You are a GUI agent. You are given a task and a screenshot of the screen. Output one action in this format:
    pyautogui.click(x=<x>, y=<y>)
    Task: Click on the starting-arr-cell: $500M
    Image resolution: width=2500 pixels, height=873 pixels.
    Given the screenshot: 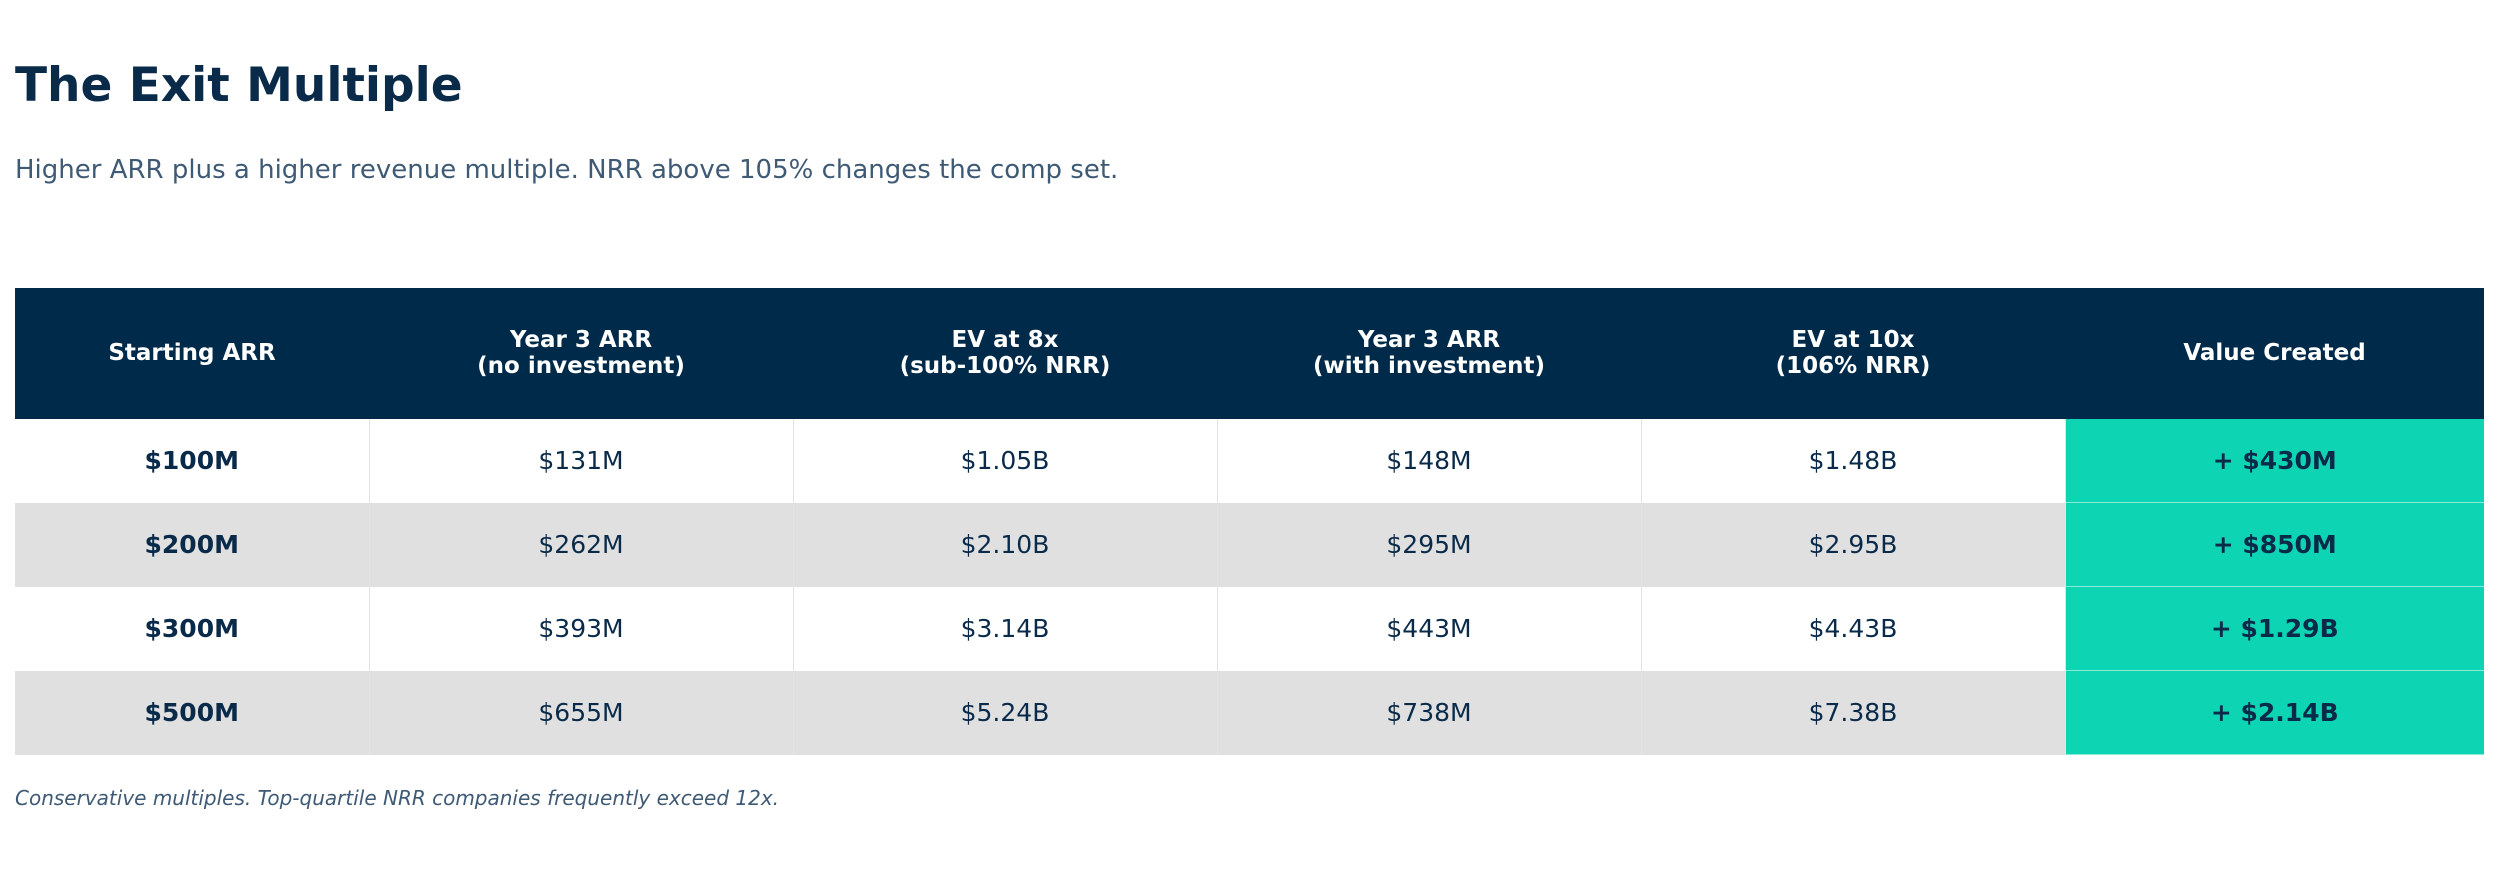 What is the action you would take?
    pyautogui.click(x=192, y=712)
    